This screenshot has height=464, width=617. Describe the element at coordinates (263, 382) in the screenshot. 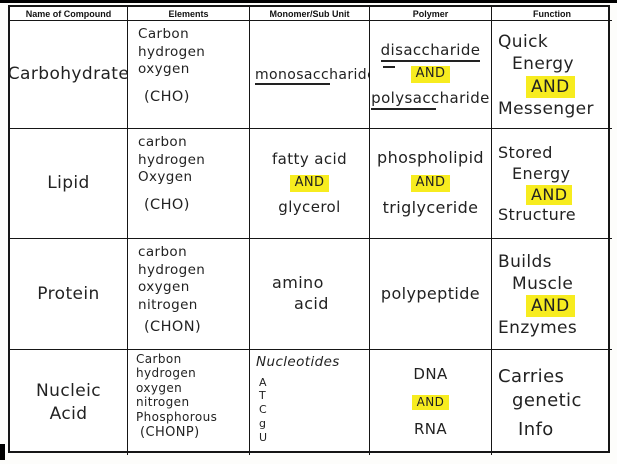

I see `base-letter: A` at that location.